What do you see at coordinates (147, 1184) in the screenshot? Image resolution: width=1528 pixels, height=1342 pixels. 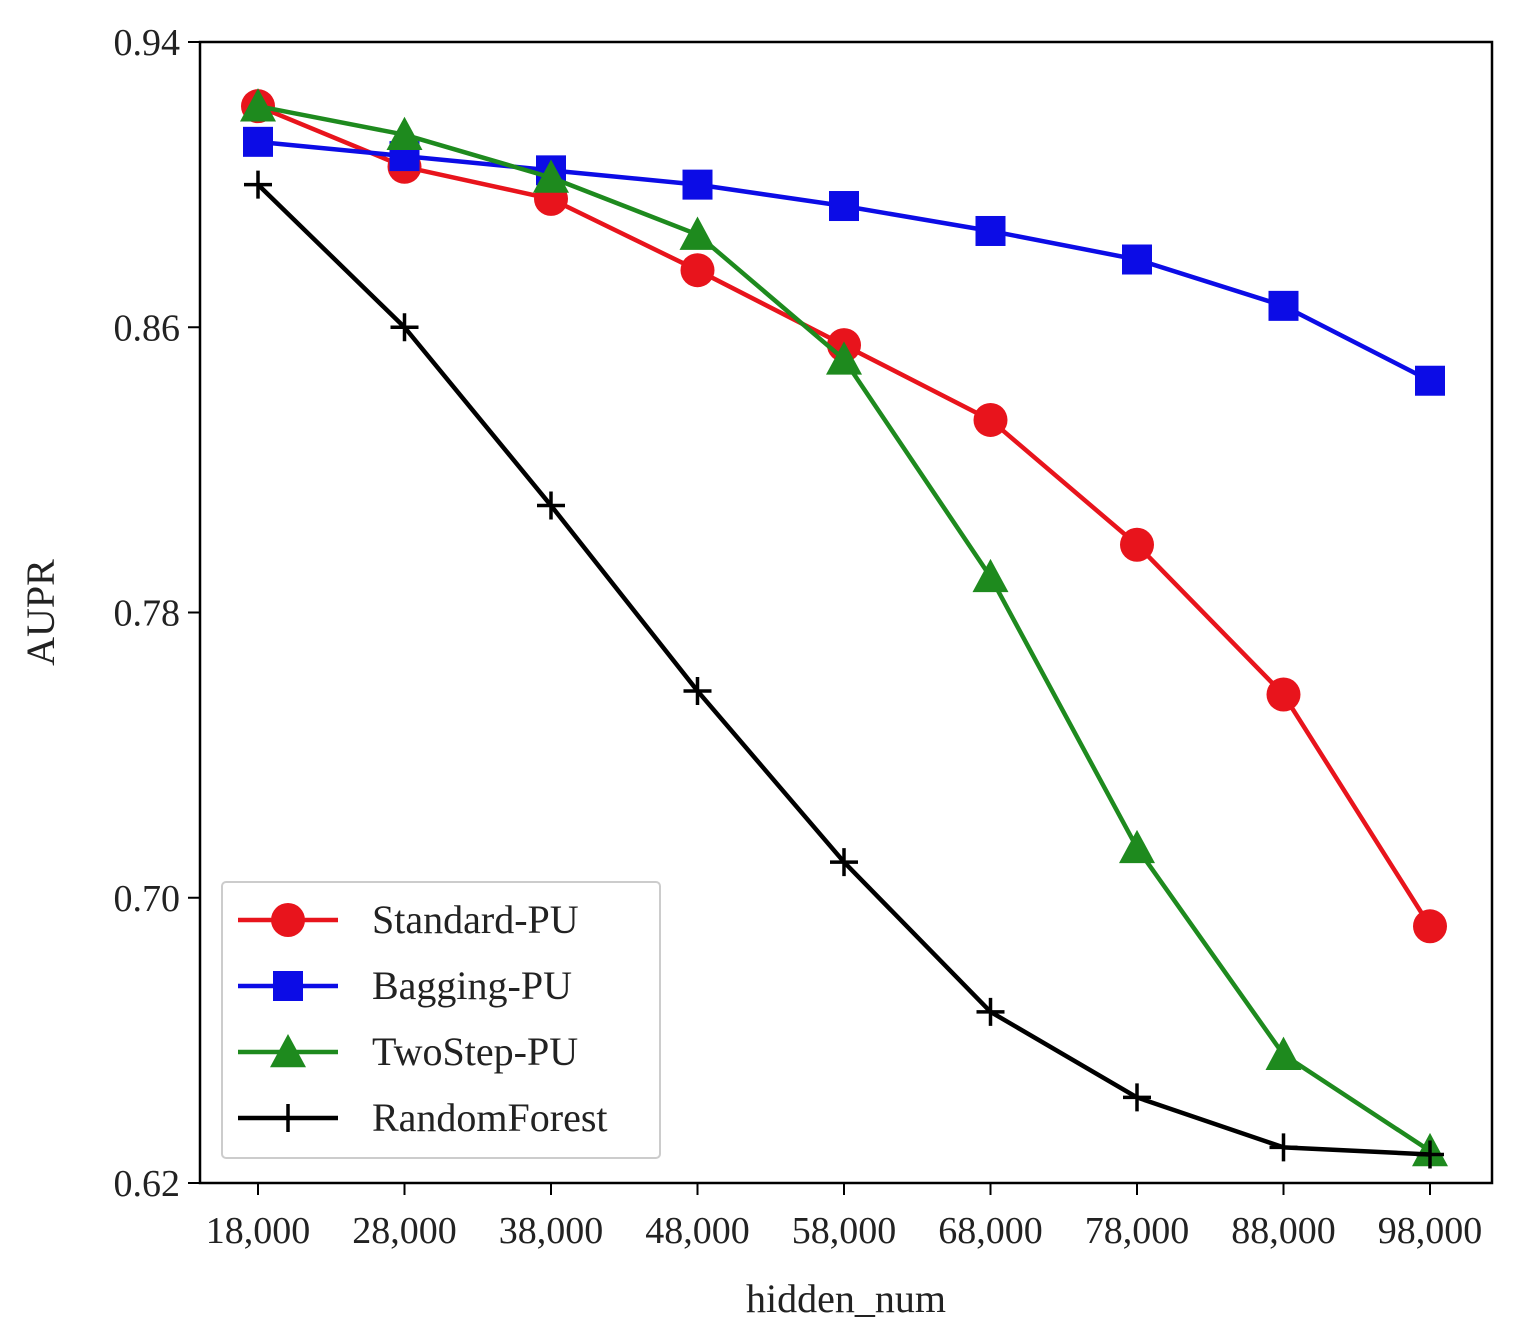 I see `y-tick-label: 0.62` at bounding box center [147, 1184].